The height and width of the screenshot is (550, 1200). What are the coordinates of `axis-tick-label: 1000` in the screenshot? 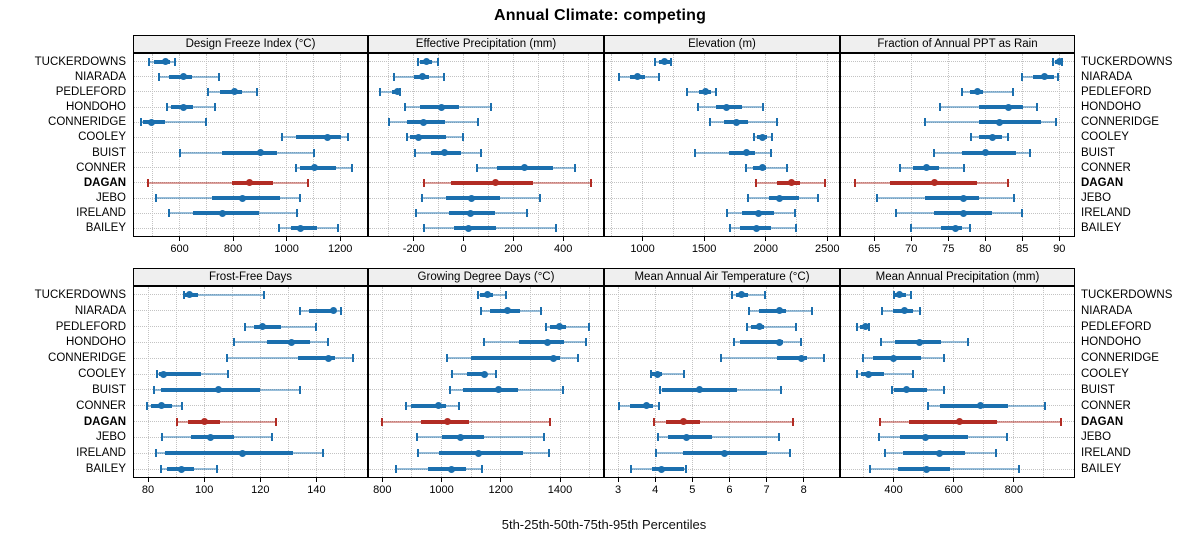 It's located at (642, 249).